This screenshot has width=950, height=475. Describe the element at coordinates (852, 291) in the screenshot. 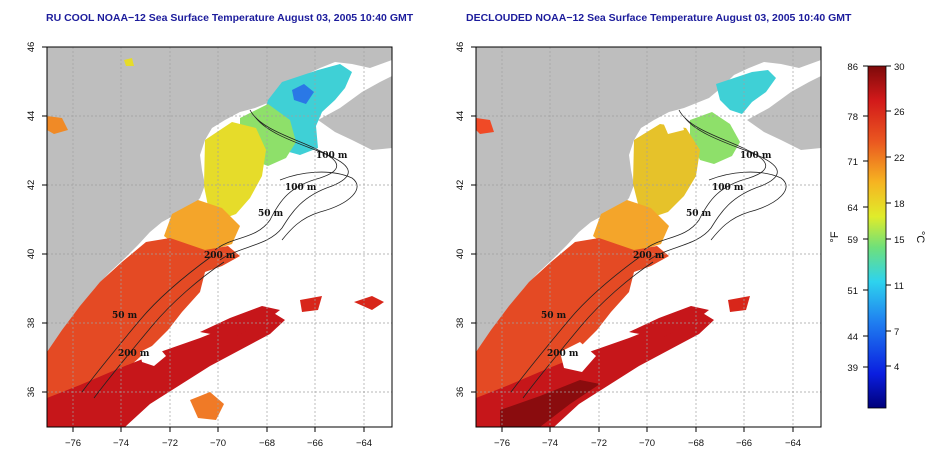

I see `fahrenheit-tick-label: 51` at that location.